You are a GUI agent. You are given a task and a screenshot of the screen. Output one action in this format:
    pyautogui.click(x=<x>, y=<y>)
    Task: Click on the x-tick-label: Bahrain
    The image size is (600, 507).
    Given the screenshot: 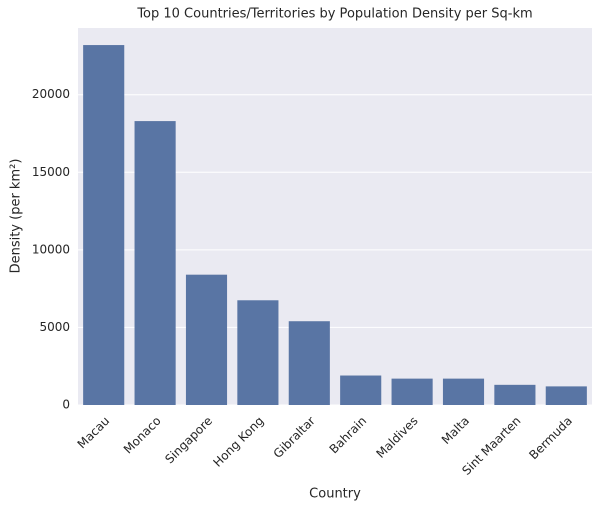 What is the action you would take?
    pyautogui.click(x=348, y=435)
    